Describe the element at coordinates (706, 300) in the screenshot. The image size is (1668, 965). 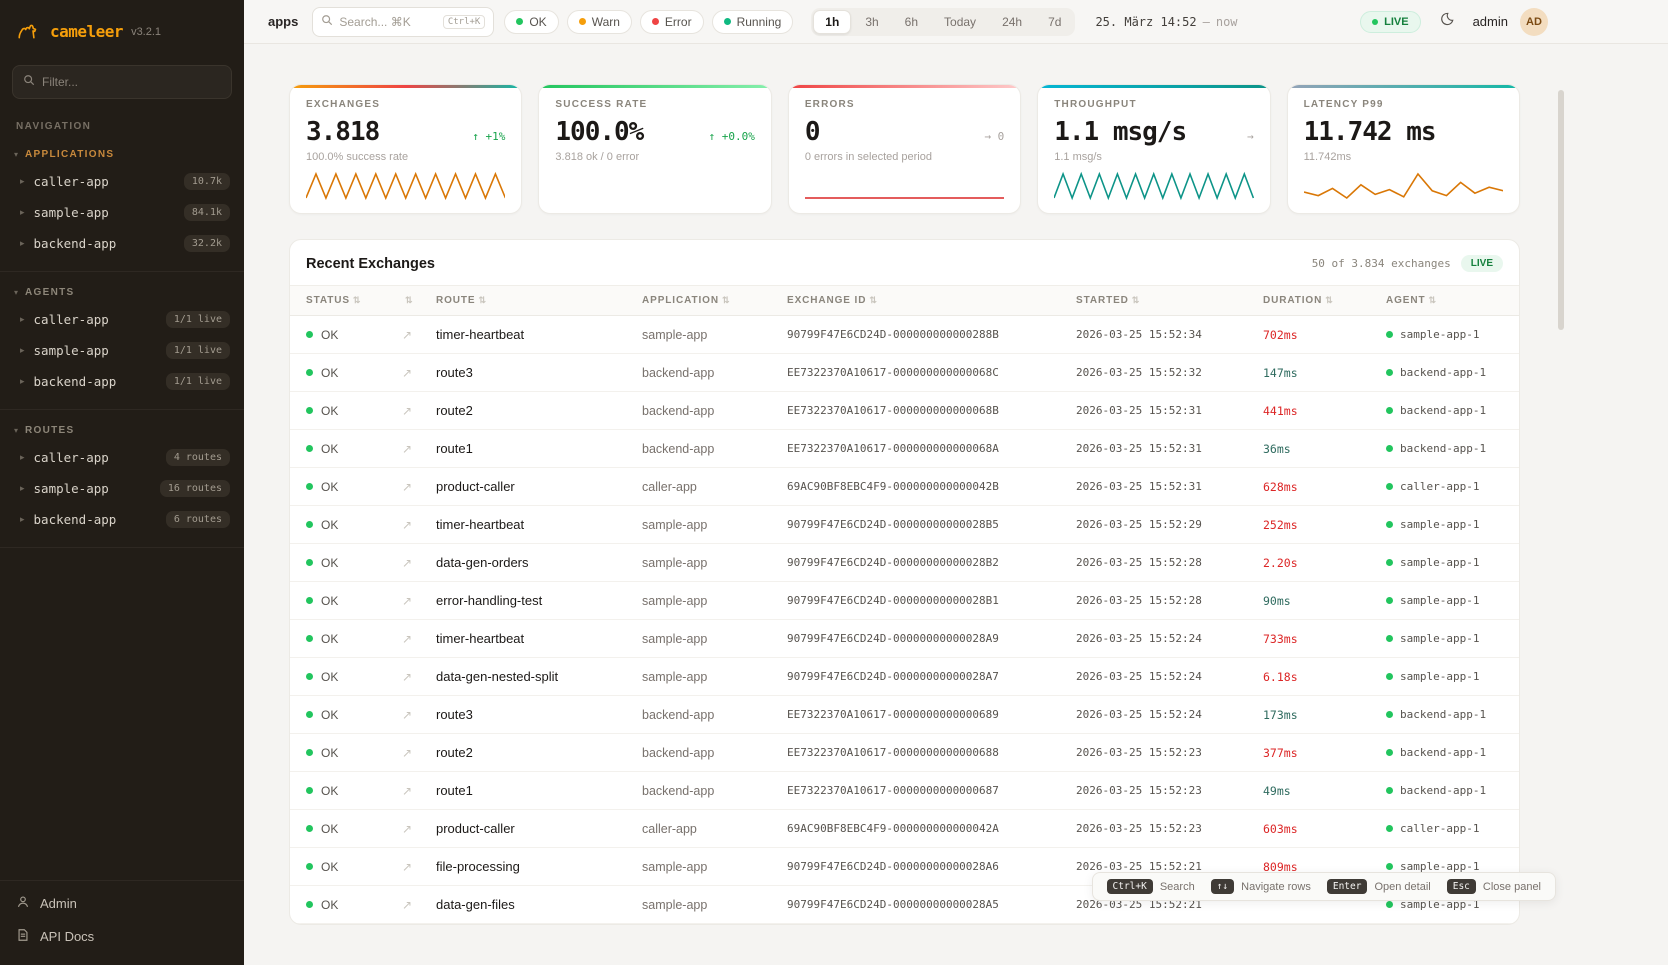
I see `column-header-application: APPLICATION ⇅` at that location.